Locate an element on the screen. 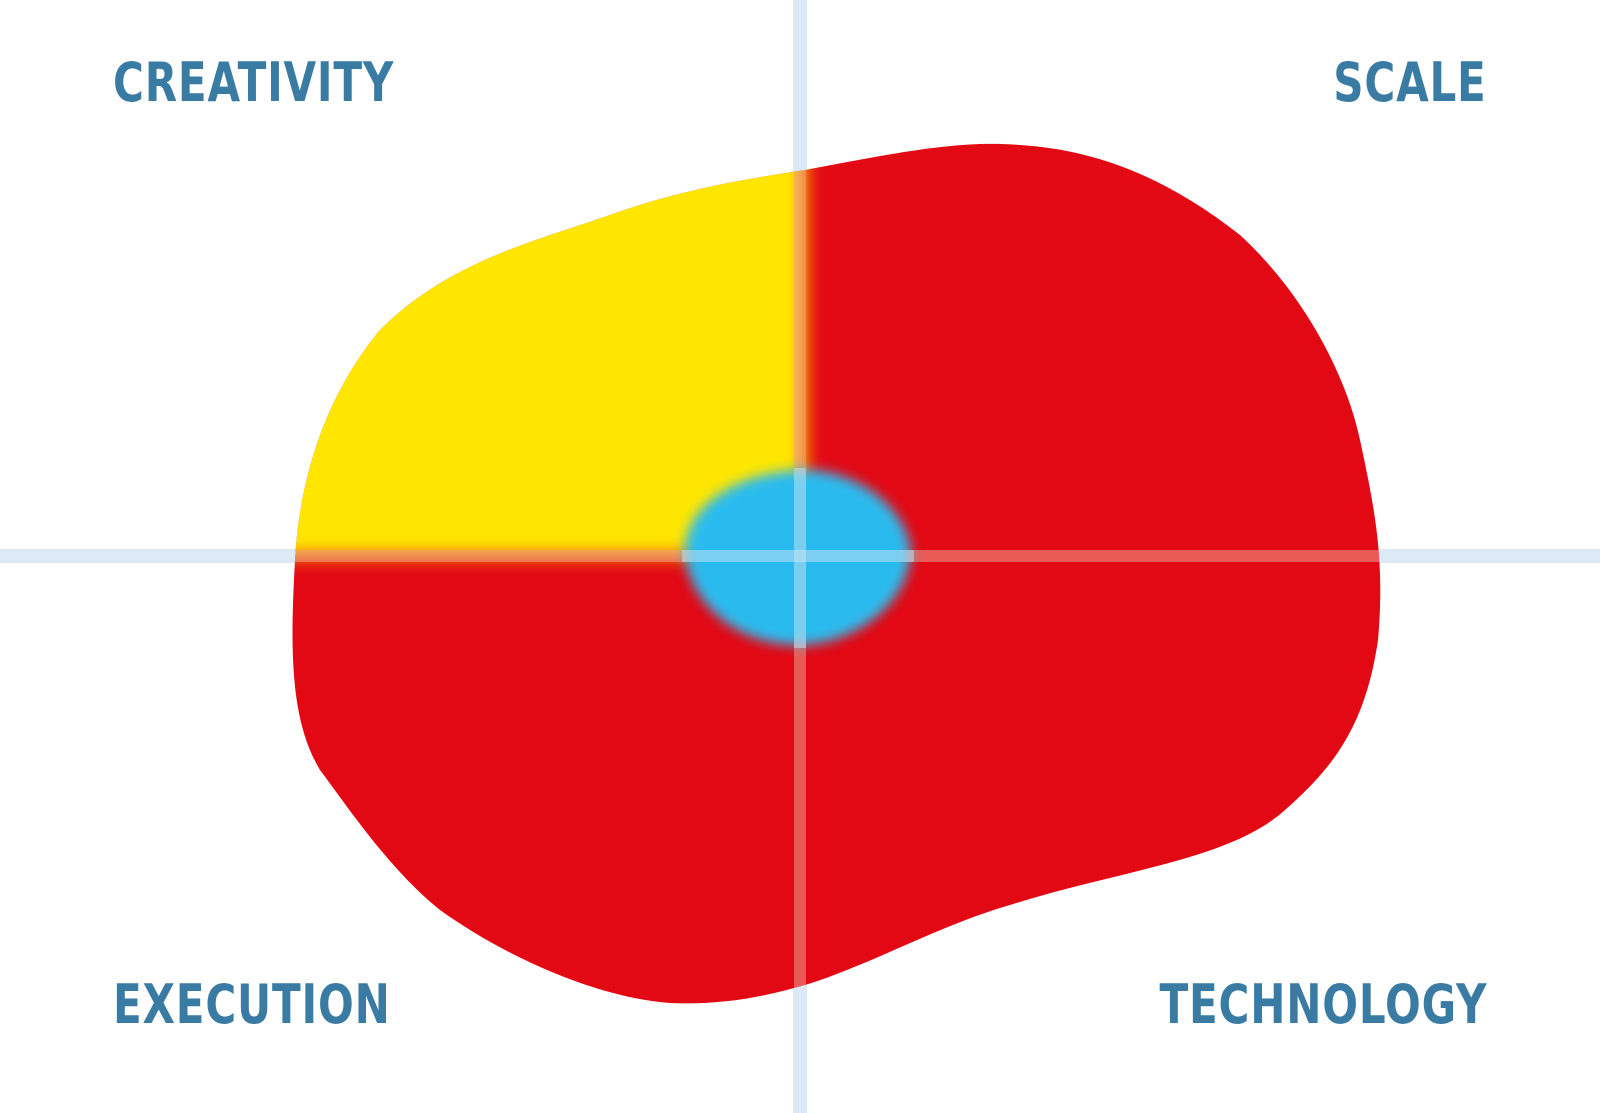 This screenshot has height=1113, width=1600. center-axis-overlay-vertical is located at coordinates (800, 558).